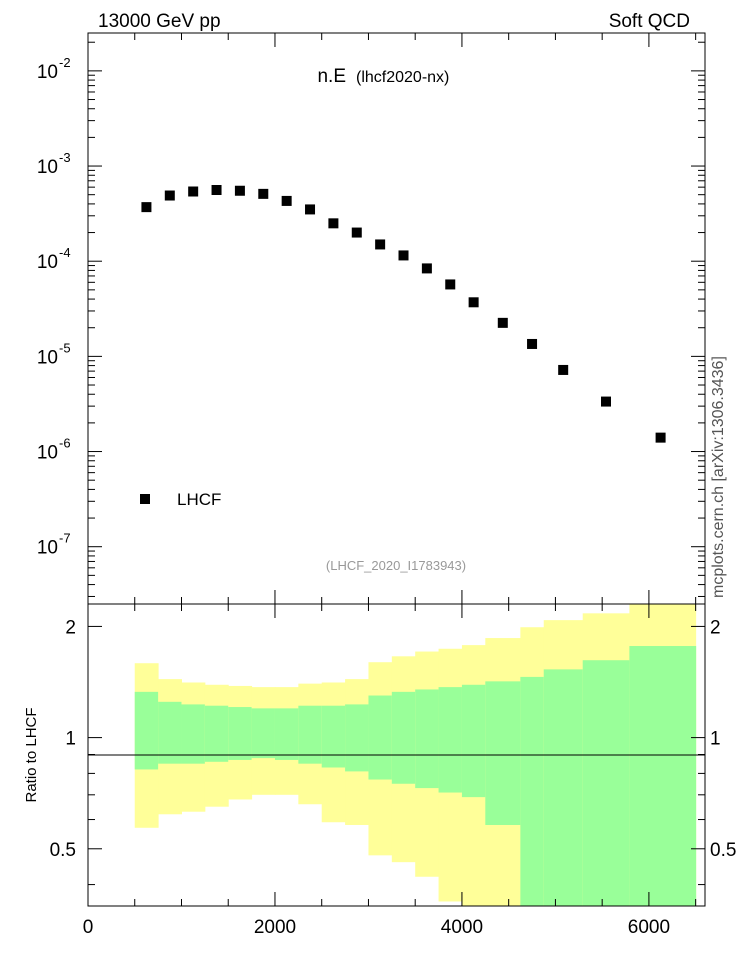 The width and height of the screenshot is (746, 972). What do you see at coordinates (715, 627) in the screenshot?
I see `ratio-y-tick-label-right: 2` at bounding box center [715, 627].